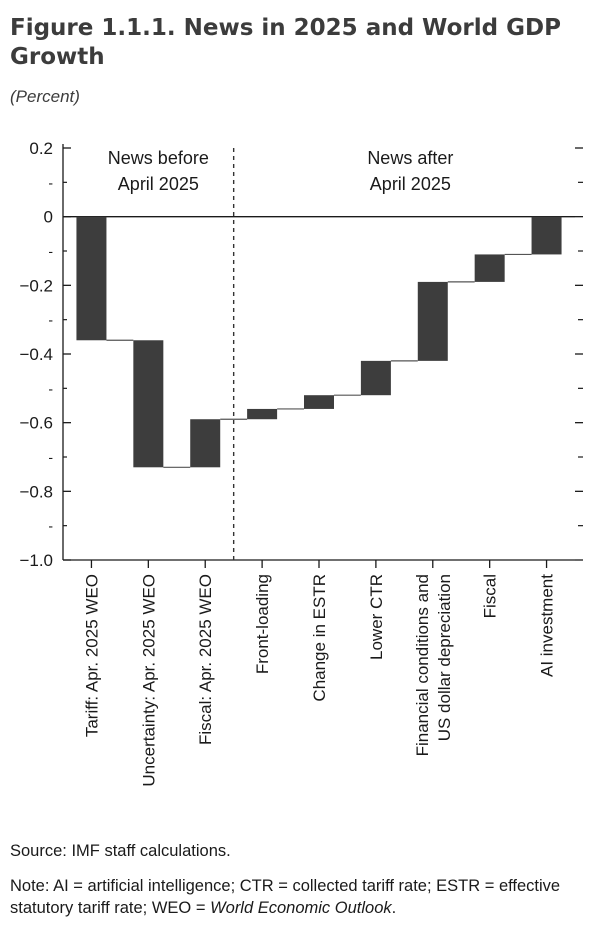  What do you see at coordinates (422, 665) in the screenshot?
I see `x-category-label: Financial conditions and` at bounding box center [422, 665].